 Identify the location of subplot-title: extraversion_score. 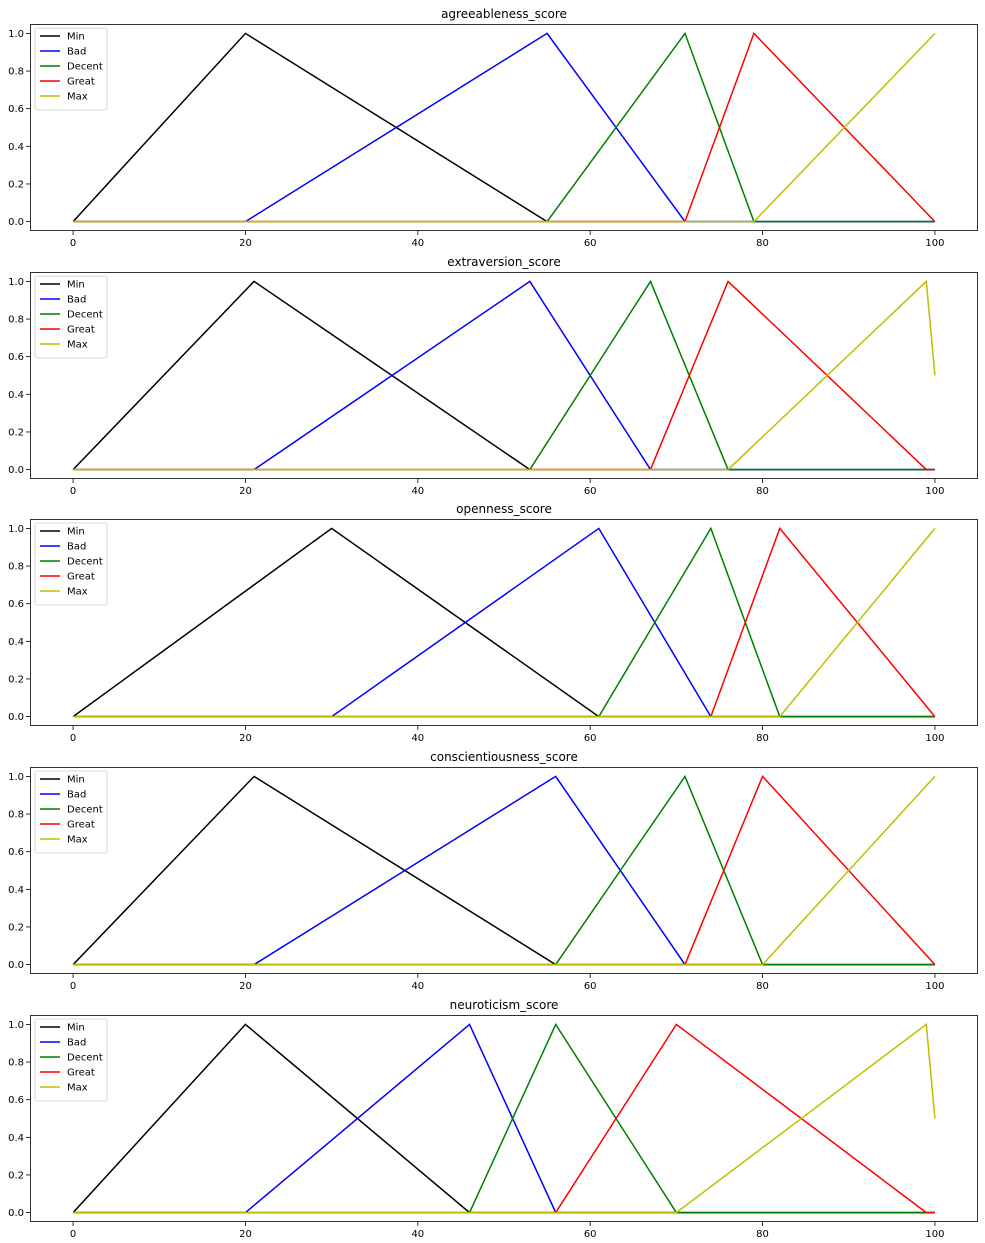
(503, 262).